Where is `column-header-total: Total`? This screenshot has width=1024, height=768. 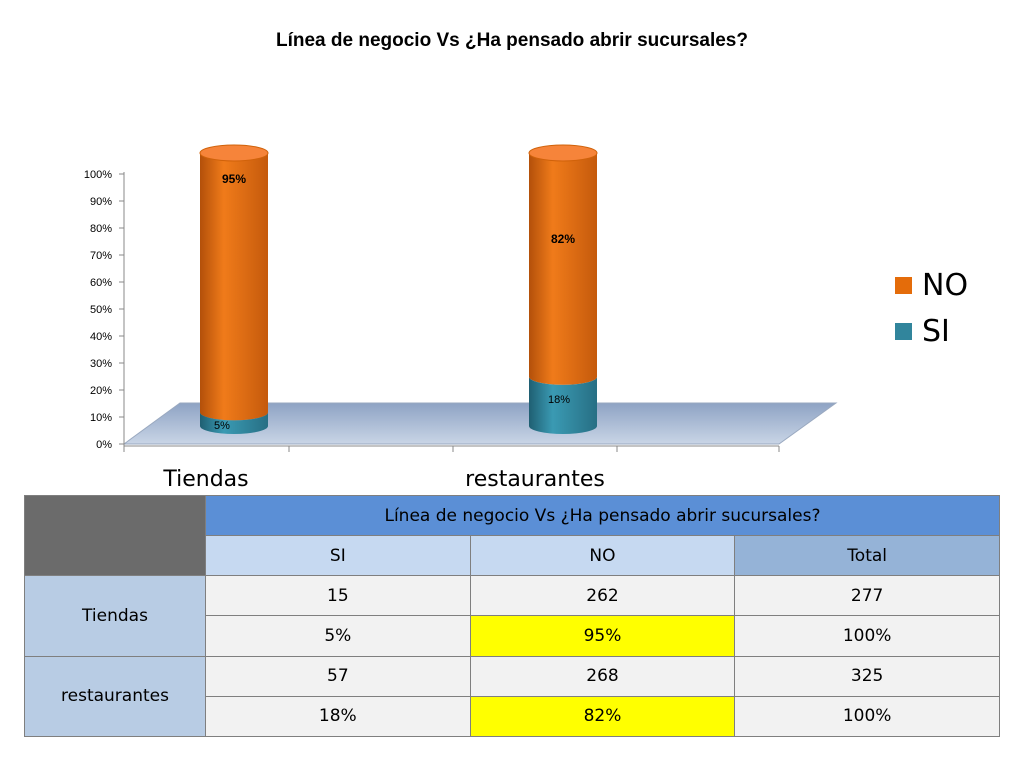 column-header-total: Total is located at coordinates (867, 556).